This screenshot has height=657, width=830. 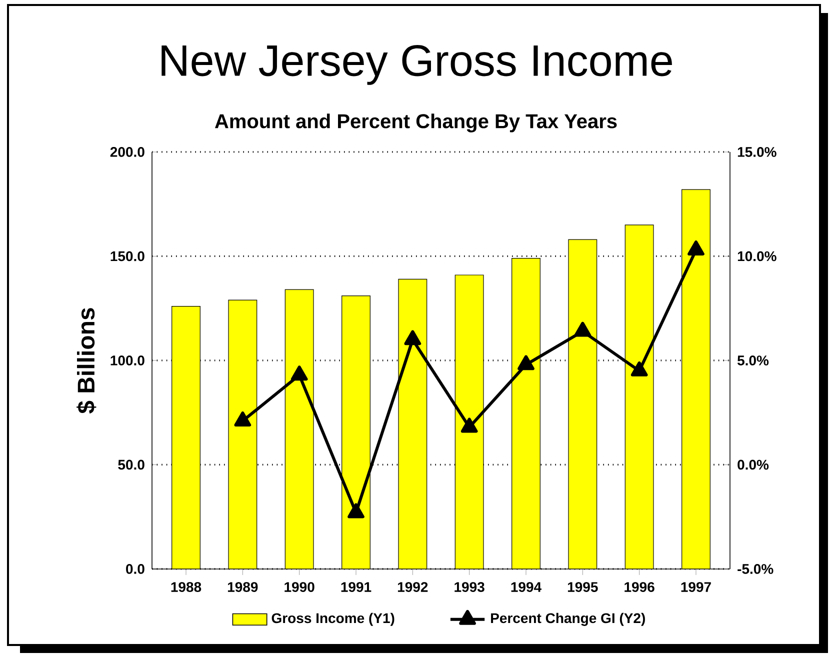 What do you see at coordinates (127, 361) in the screenshot?
I see `y-tick-label: 100.0` at bounding box center [127, 361].